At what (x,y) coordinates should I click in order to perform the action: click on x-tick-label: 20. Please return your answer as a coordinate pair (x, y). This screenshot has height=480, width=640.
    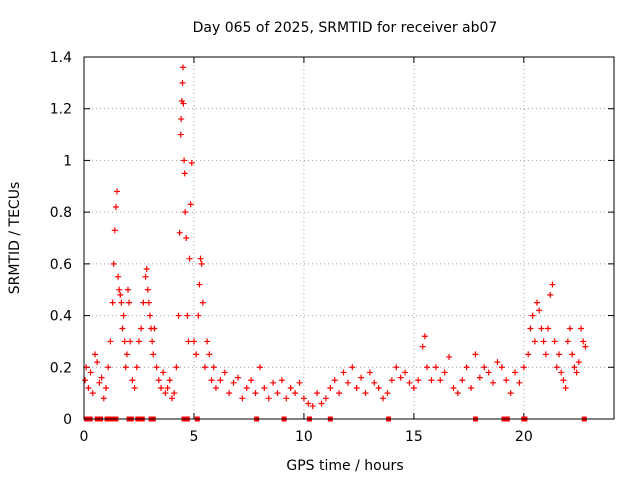
    Looking at the image, I should click on (524, 437).